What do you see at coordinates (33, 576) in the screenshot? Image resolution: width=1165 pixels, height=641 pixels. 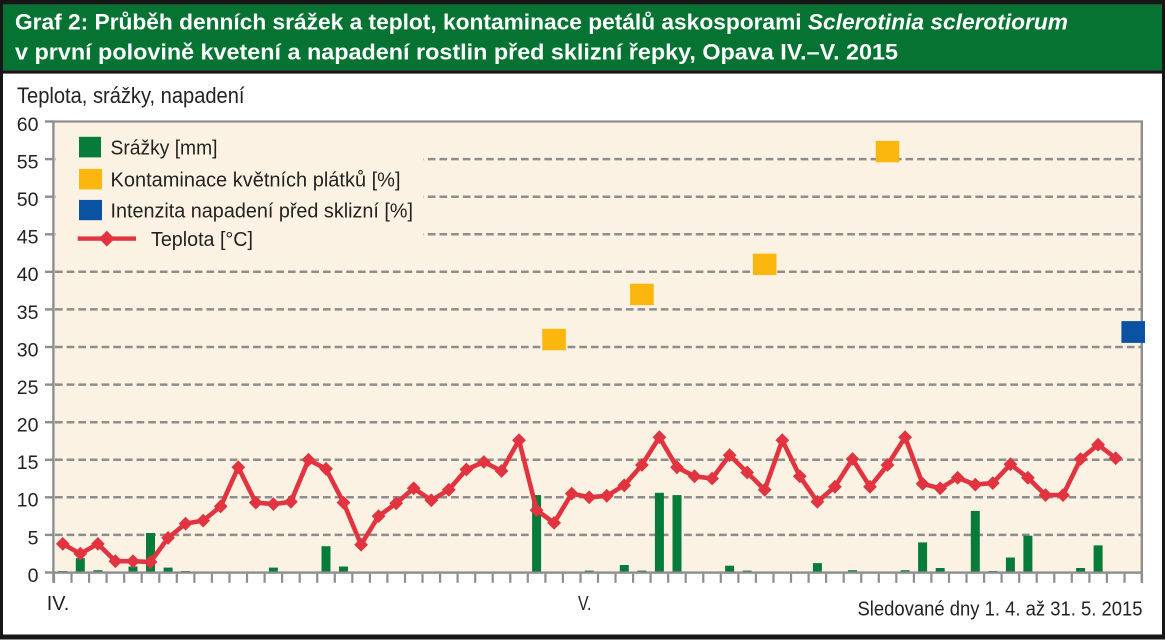 I see `svg-text: 0` at bounding box center [33, 576].